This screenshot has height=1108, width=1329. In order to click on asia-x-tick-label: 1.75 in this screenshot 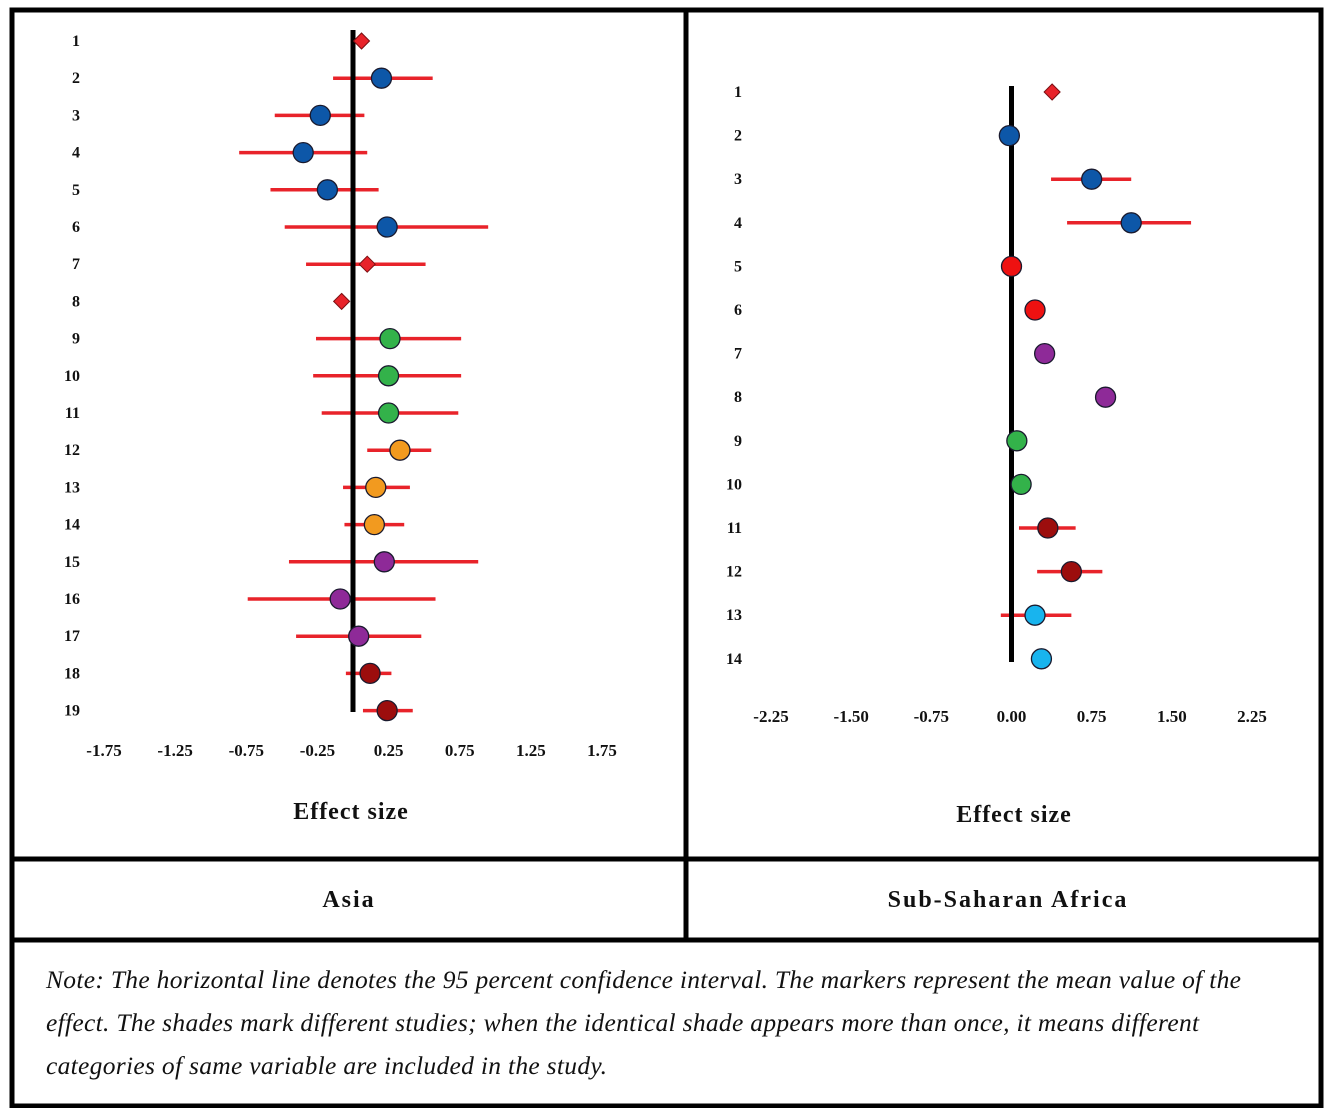, I will do `click(602, 750)`.